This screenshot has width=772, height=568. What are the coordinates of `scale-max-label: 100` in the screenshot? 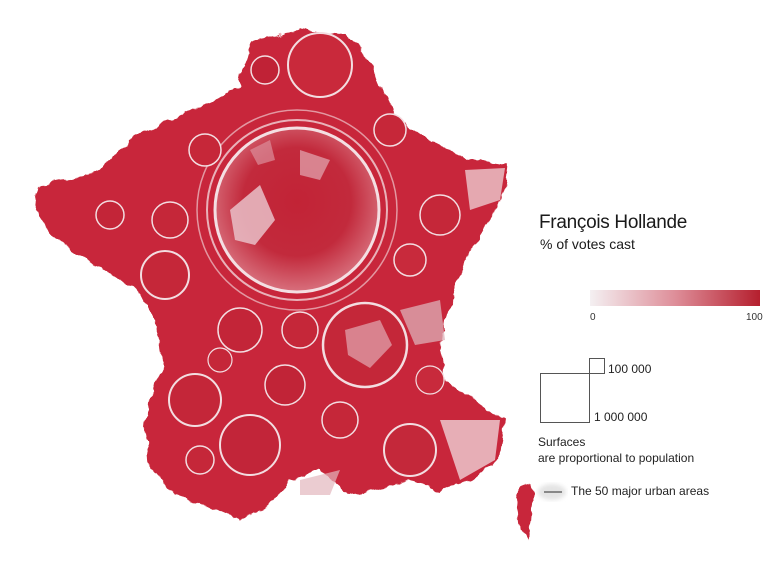 It's located at (754, 317).